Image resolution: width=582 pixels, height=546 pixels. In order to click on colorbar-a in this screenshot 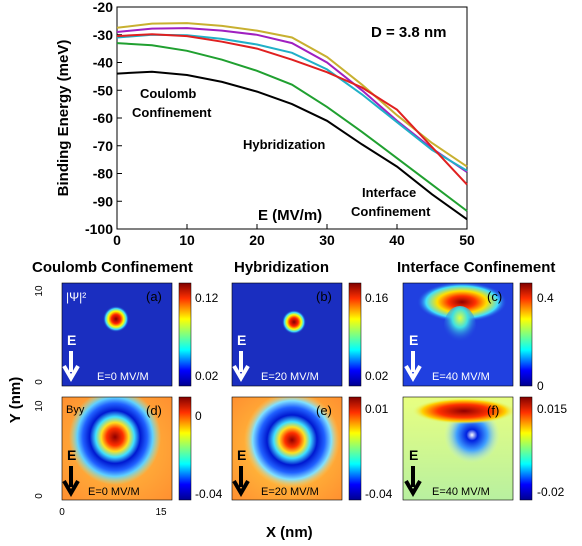, I will do `click(185, 334)`.